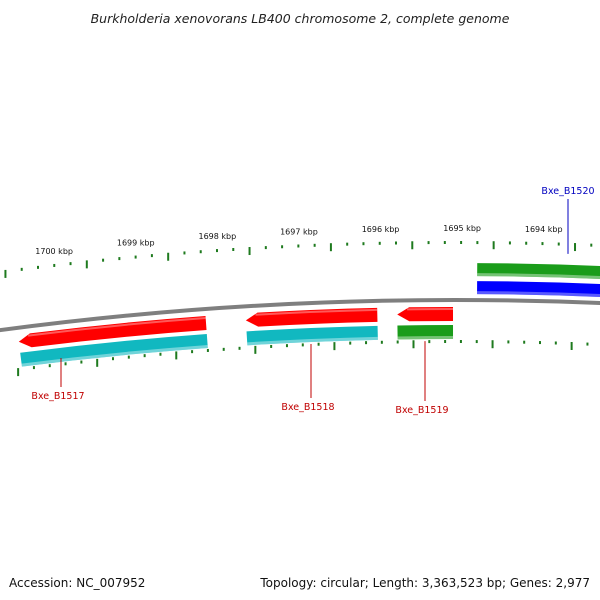  I want to click on gene-label: Bxe_B1518, so click(307, 407).